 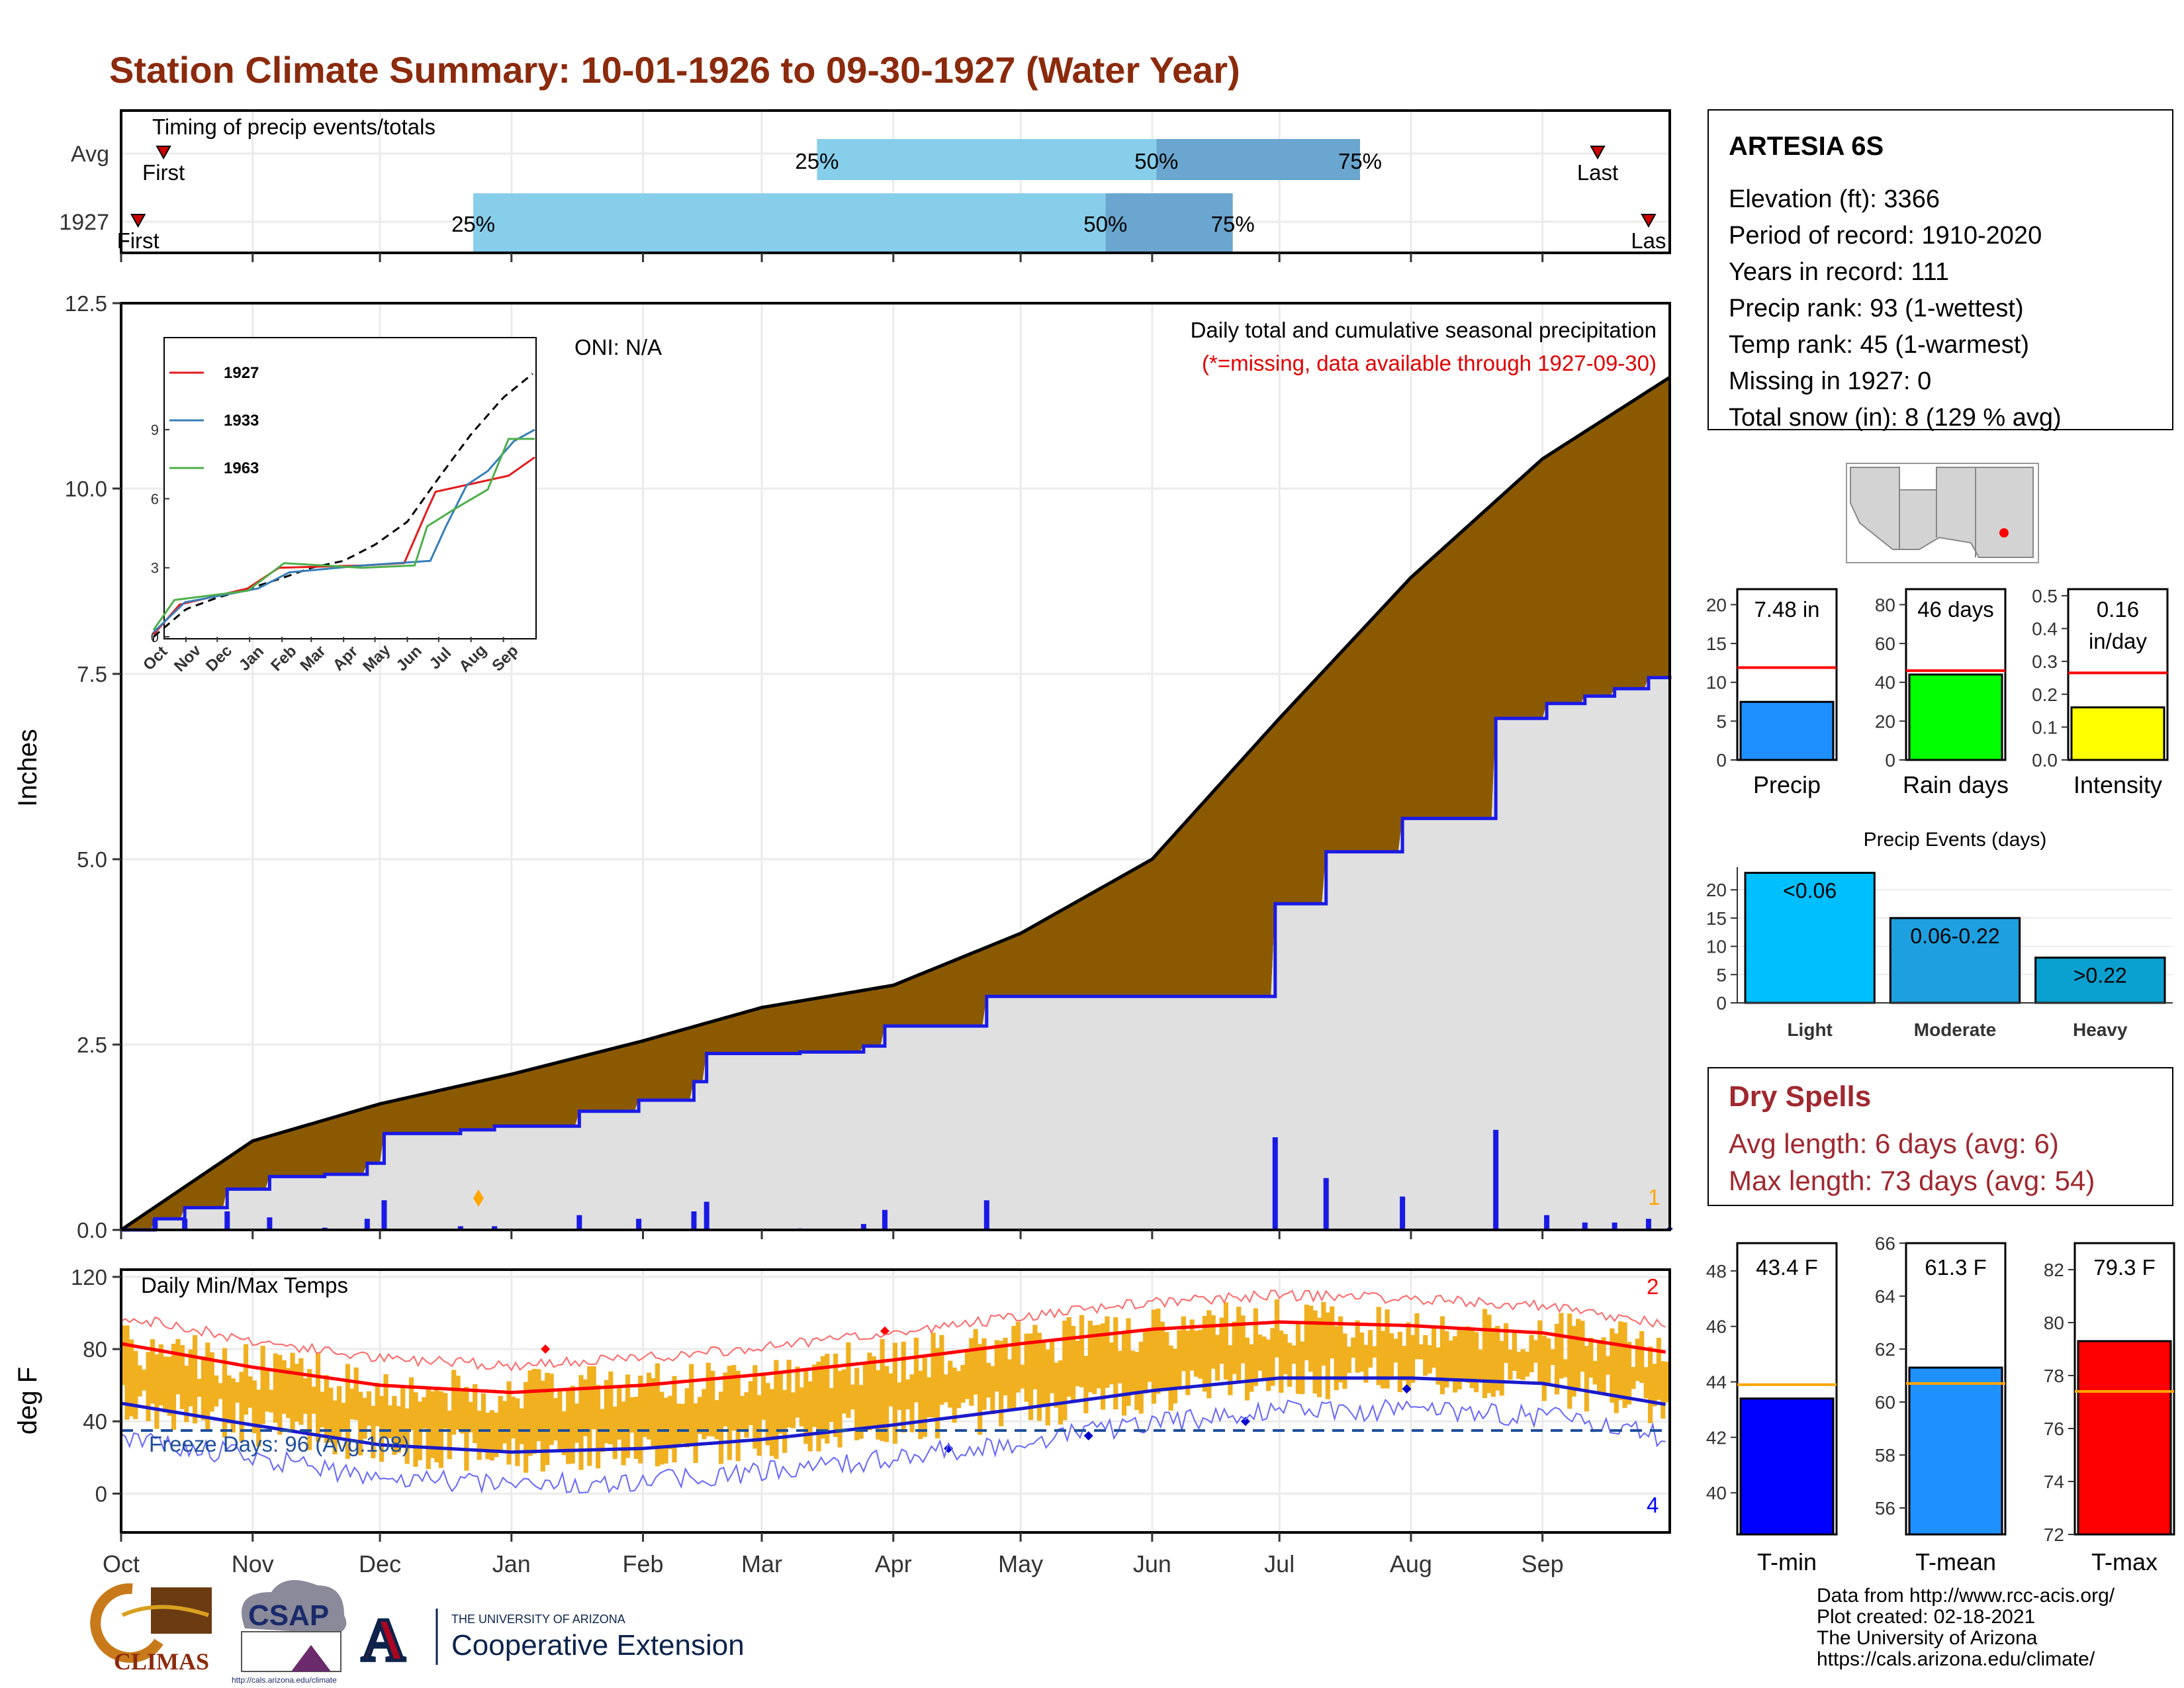 What do you see at coordinates (1653, 1505) in the screenshot?
I see `temp-corner-bottom: 4` at bounding box center [1653, 1505].